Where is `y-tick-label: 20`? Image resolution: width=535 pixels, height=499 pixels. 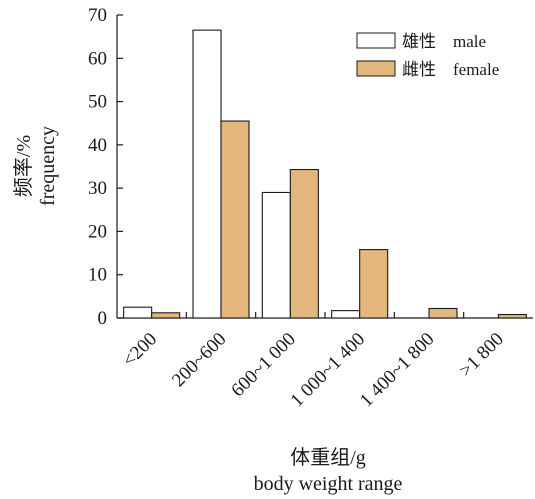 y-tick-label: 20 is located at coordinates (97, 231).